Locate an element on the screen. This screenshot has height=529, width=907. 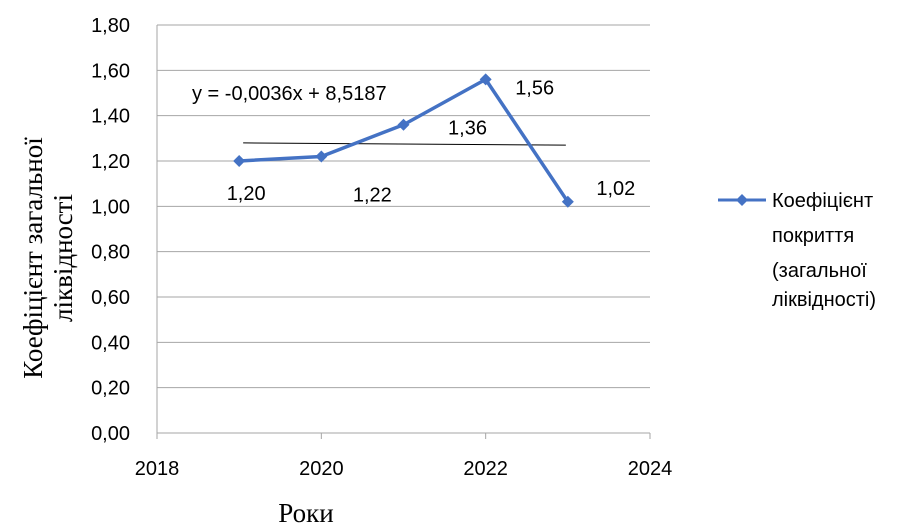
y-tick-label: 0,00 is located at coordinates (110, 434).